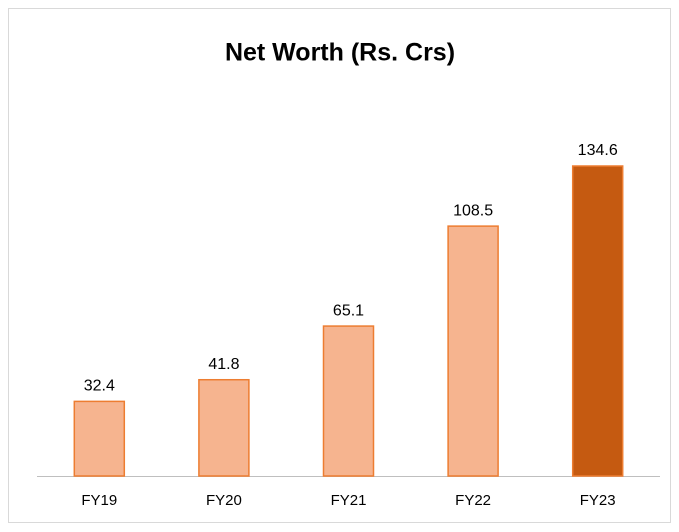 The image size is (679, 532). Describe the element at coordinates (473, 500) in the screenshot. I see `x-tick-label: FY22` at that location.